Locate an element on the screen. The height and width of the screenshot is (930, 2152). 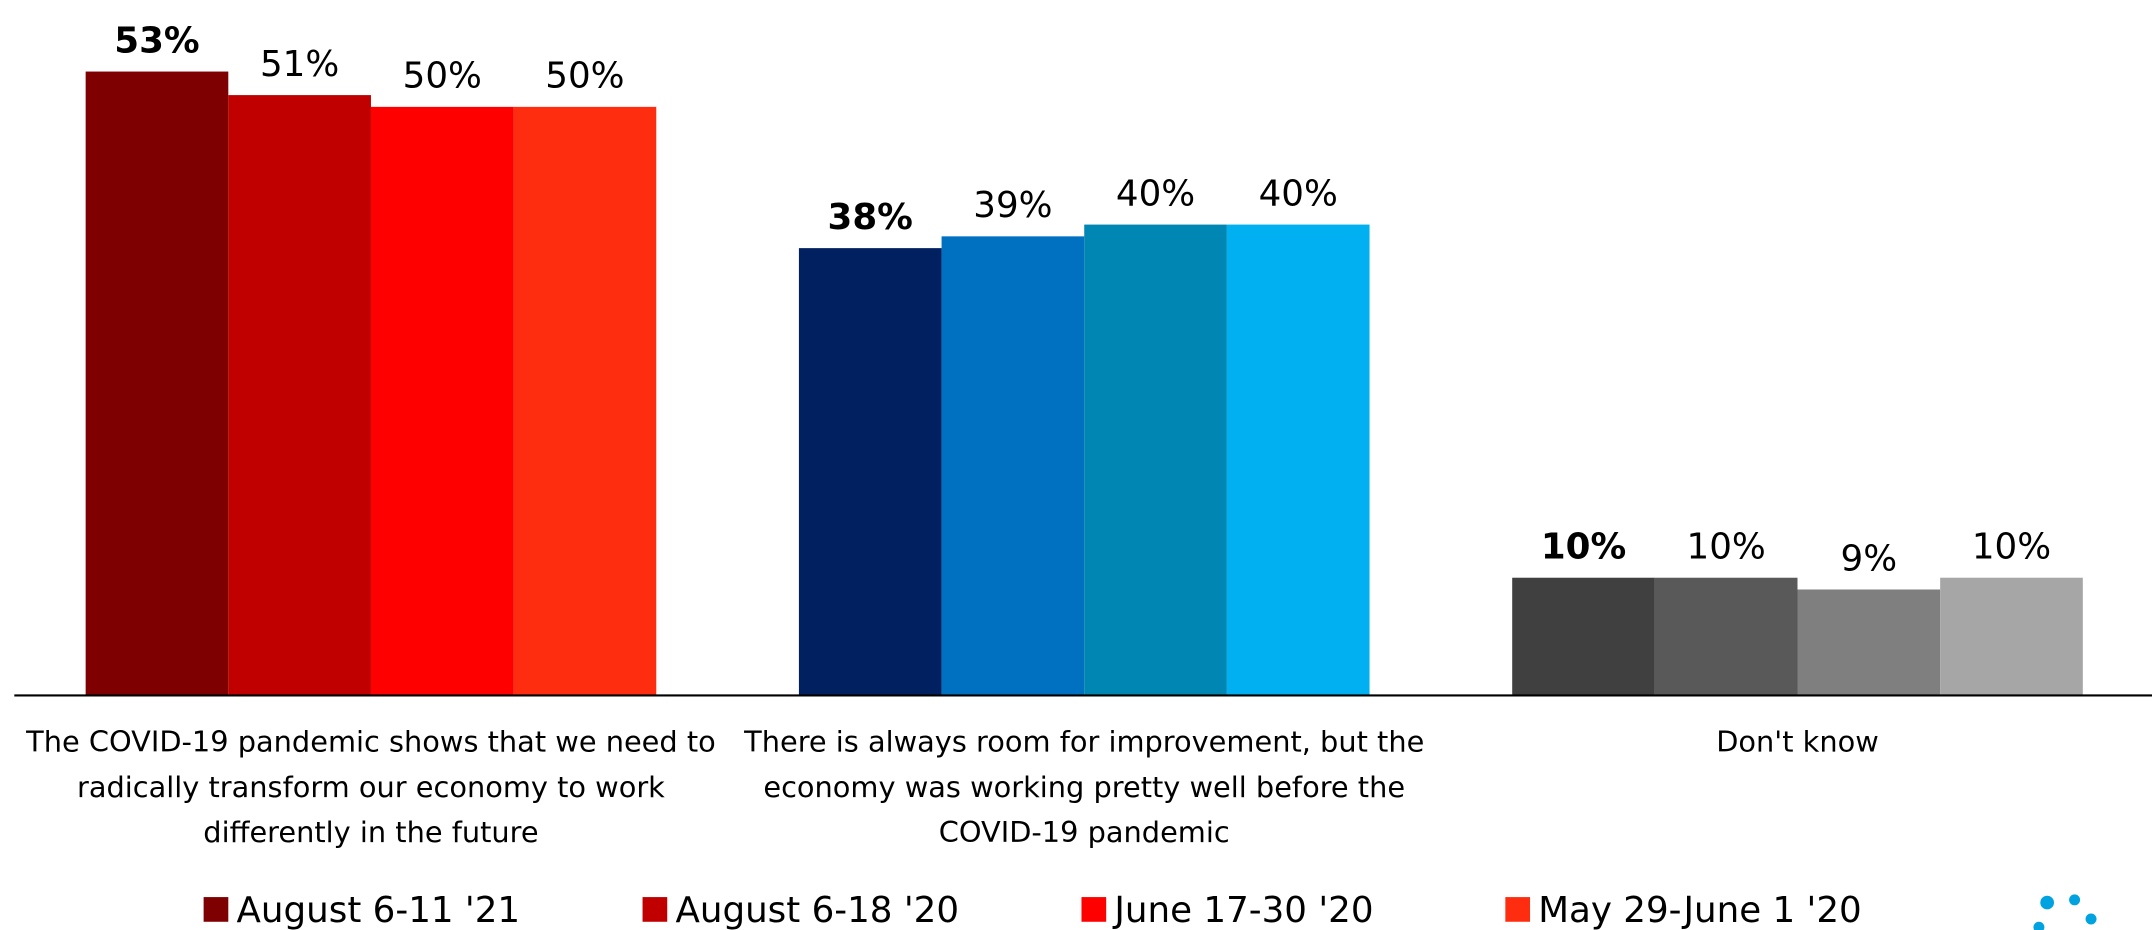
x-tick-label: Don't know is located at coordinates (1797, 742).